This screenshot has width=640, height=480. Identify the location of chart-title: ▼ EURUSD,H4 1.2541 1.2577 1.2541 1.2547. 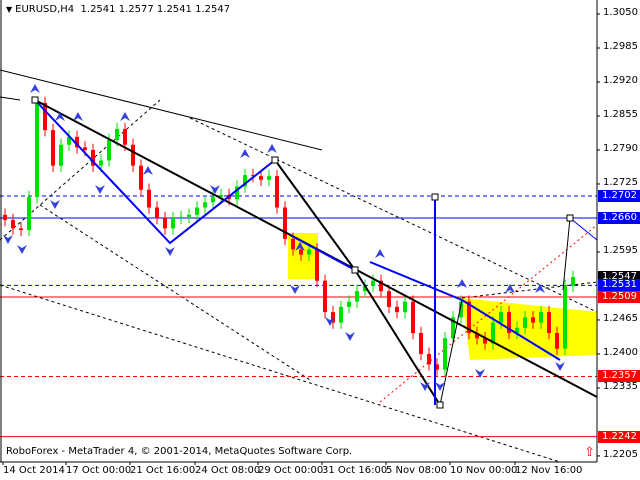
(118, 9).